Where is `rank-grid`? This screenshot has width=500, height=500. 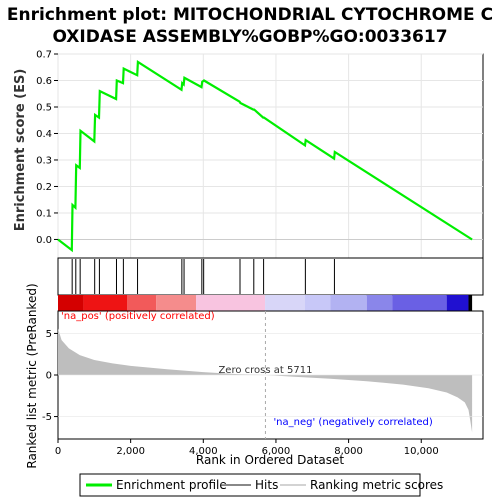 rank-grid is located at coordinates (270, 375).